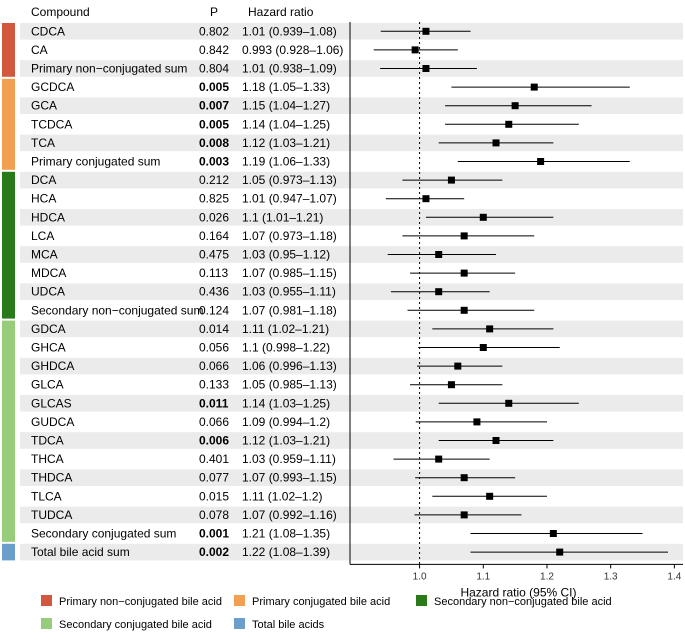  I want to click on row-compound-label: THCA, so click(47, 459).